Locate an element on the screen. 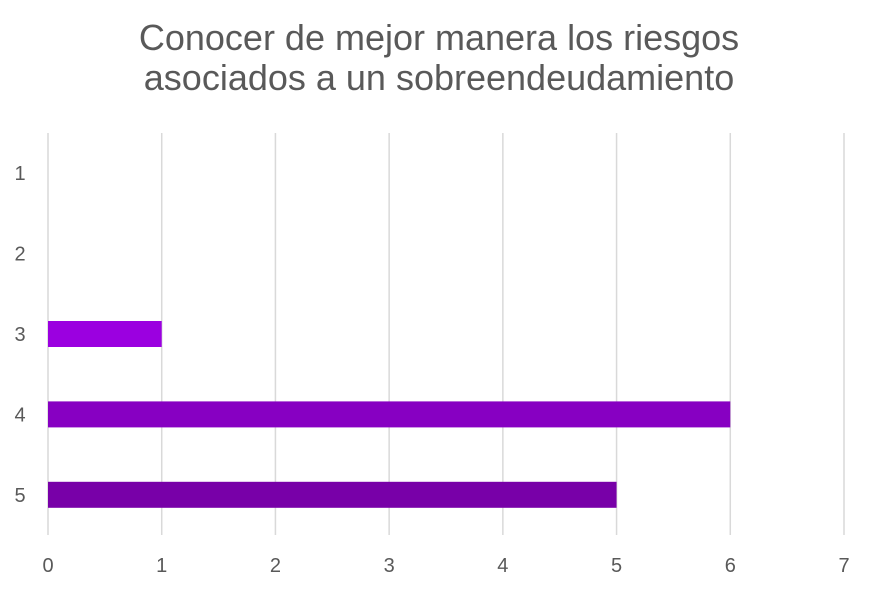 The height and width of the screenshot is (593, 878). x-tick-label: 5 is located at coordinates (616, 566).